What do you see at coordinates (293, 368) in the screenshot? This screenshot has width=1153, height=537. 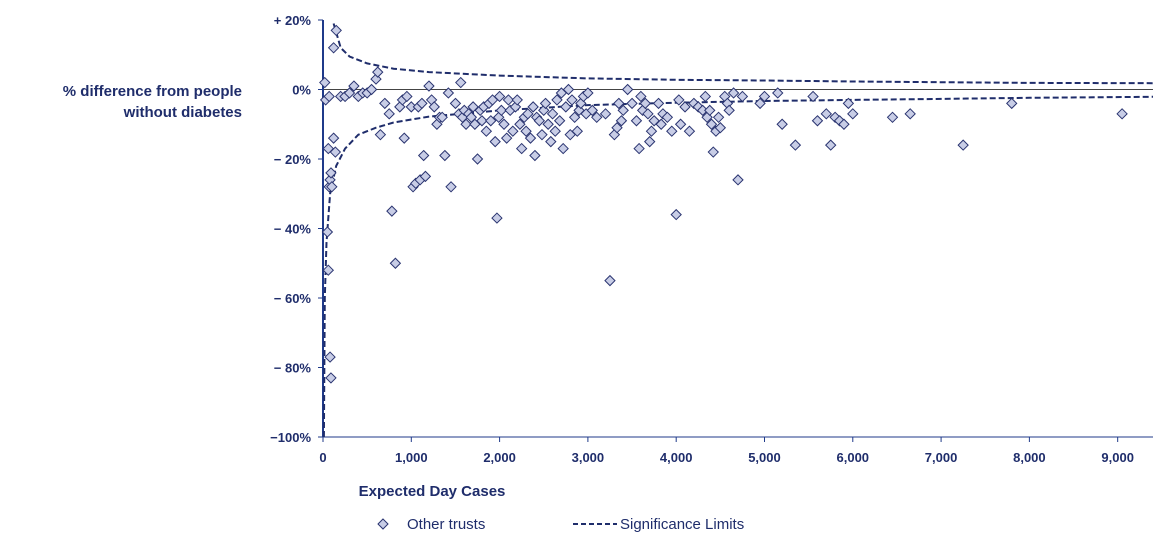 I see `y-tick-label: − 80%` at bounding box center [293, 368].